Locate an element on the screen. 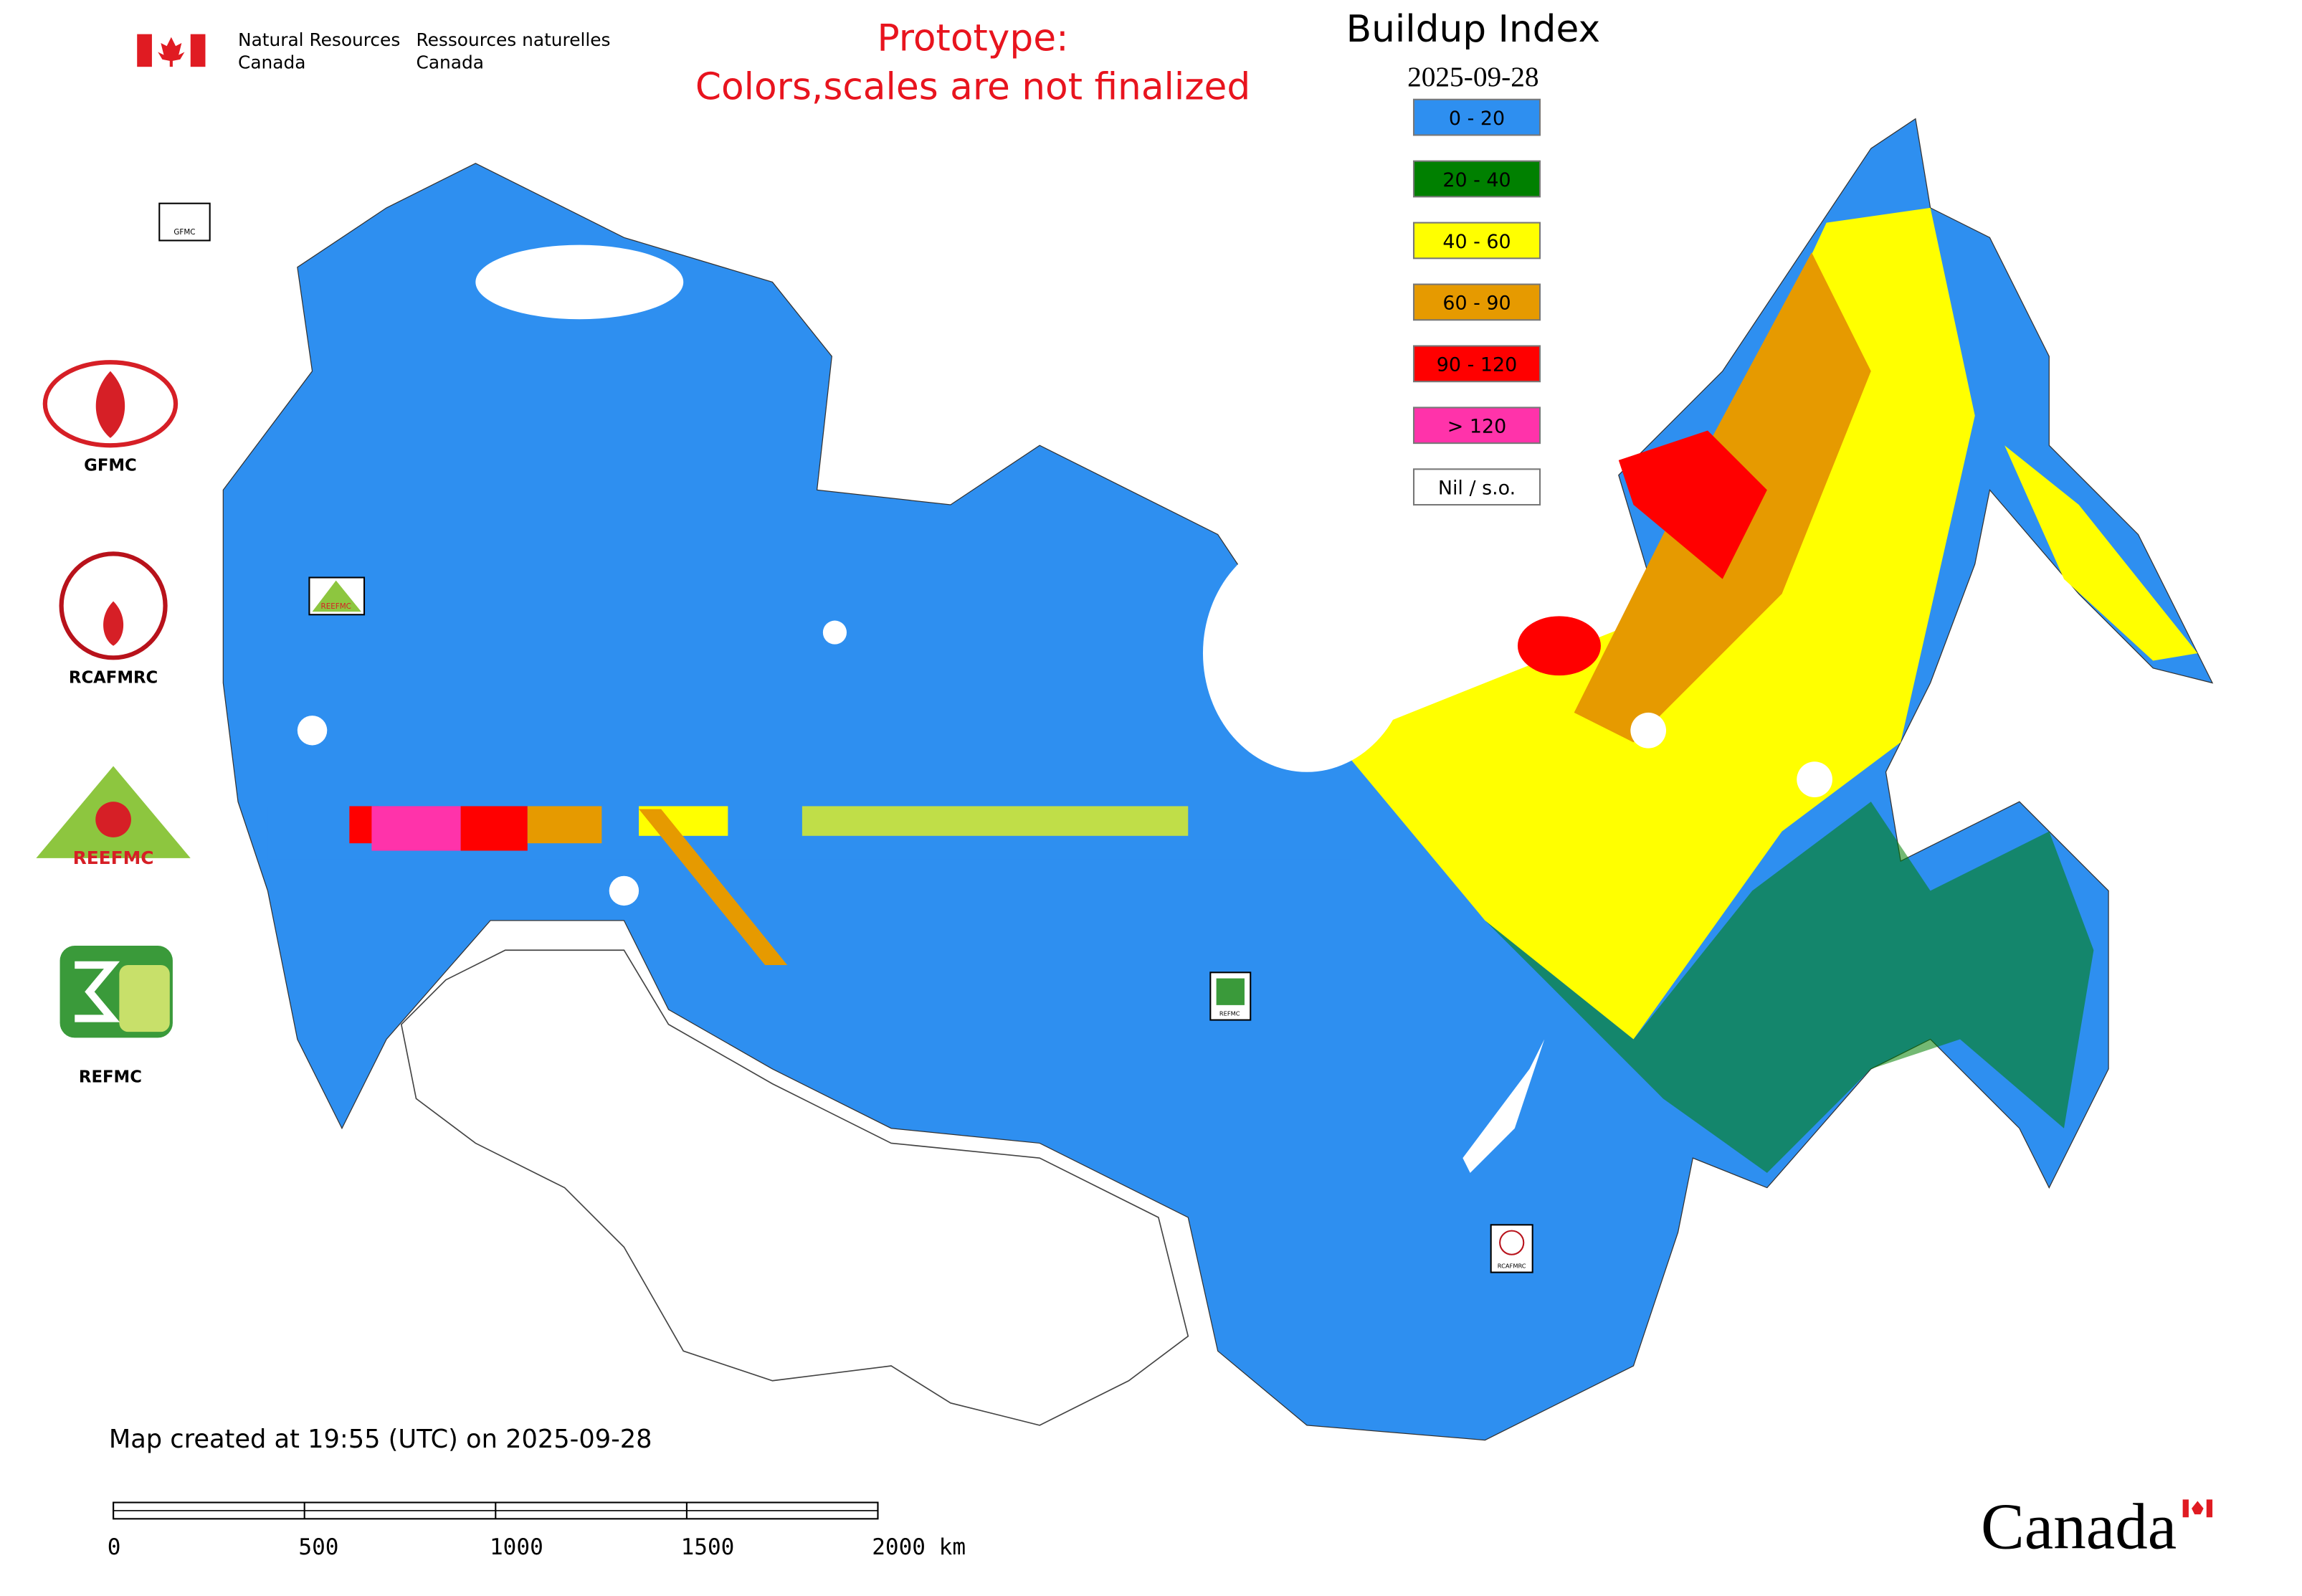 This screenshot has width=2302, height=1596. notice: Prototype: is located at coordinates (973, 38).